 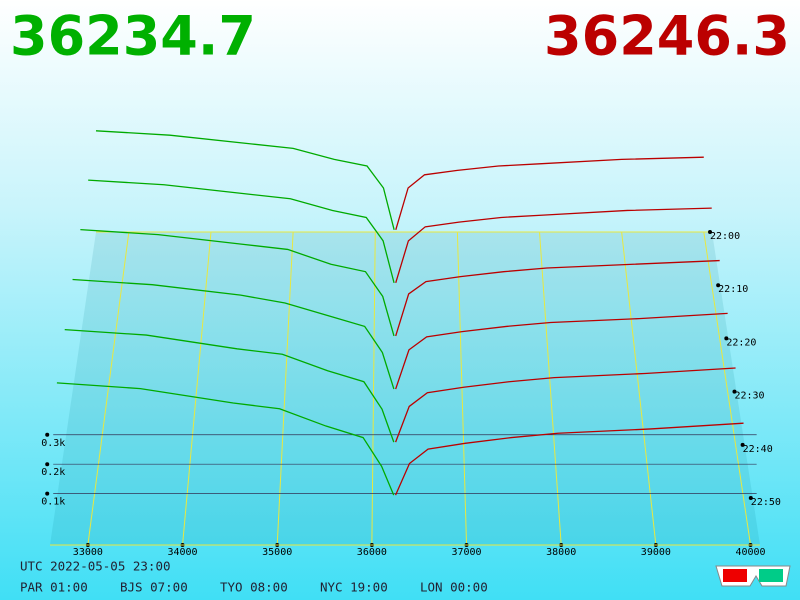 I want to click on depth-tick-label: 0.1k, so click(x=53, y=502).